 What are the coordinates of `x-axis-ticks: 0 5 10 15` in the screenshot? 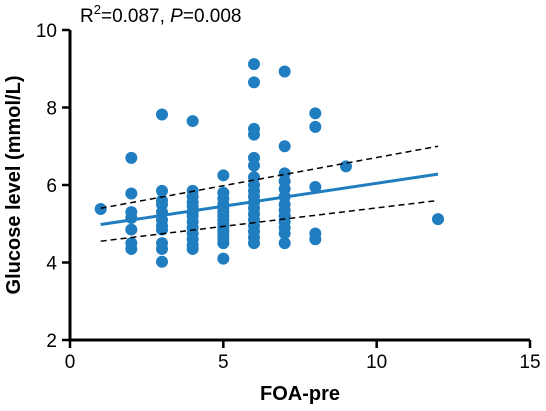 It's located at (303, 356).